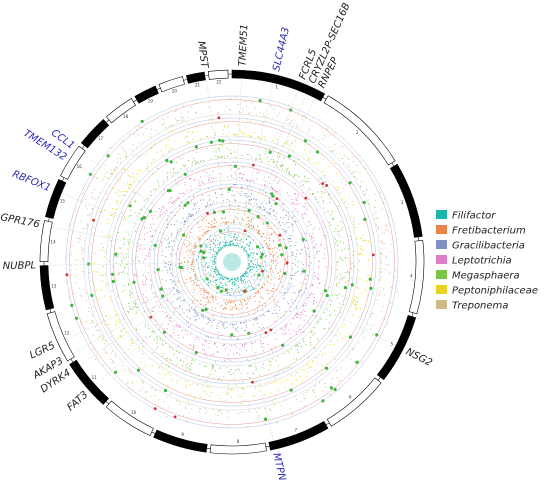 This screenshot has width=550, height=480. I want to click on gene-label-tmem51: TMEM51, so click(243, 45).